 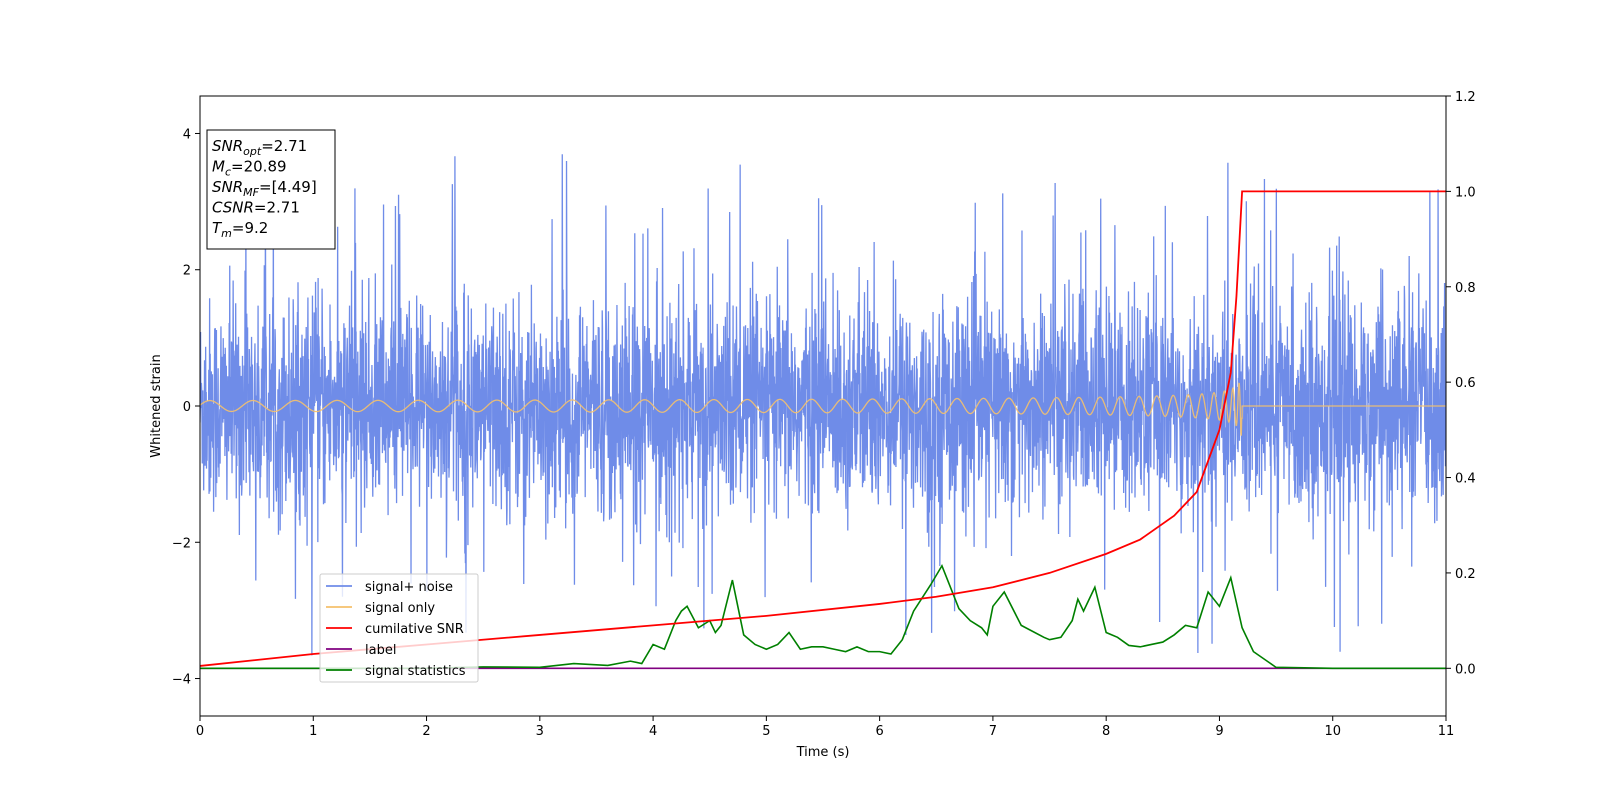 What do you see at coordinates (1106, 731) in the screenshot?
I see `x-tick-label: 8` at bounding box center [1106, 731].